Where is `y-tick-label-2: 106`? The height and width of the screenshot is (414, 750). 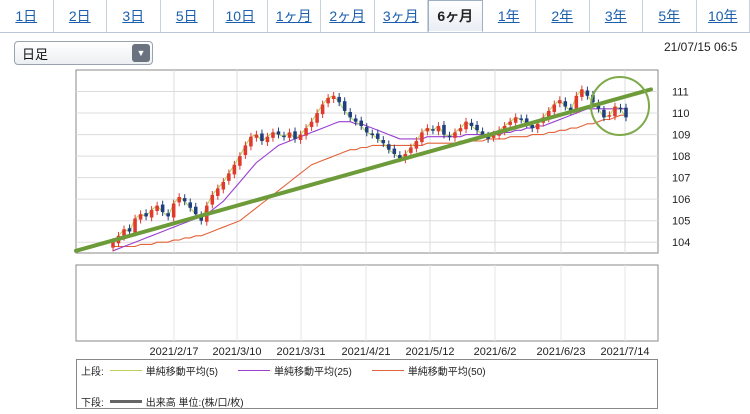
y-tick-label-2: 106 is located at coordinates (681, 200).